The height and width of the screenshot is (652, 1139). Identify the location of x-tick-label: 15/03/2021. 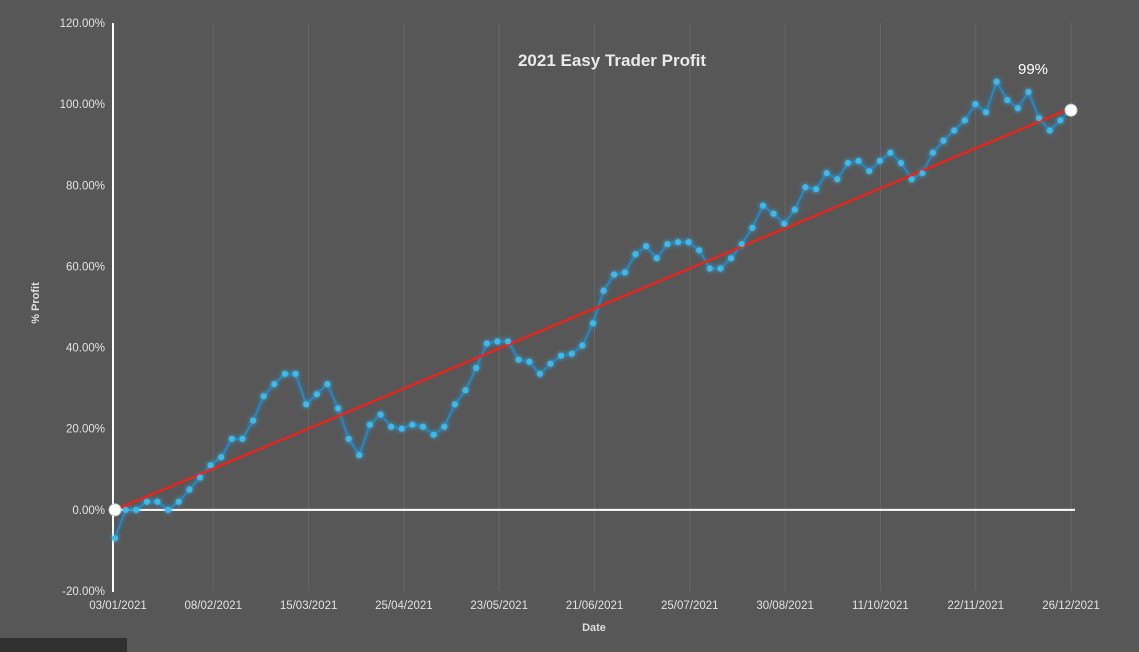
(309, 606).